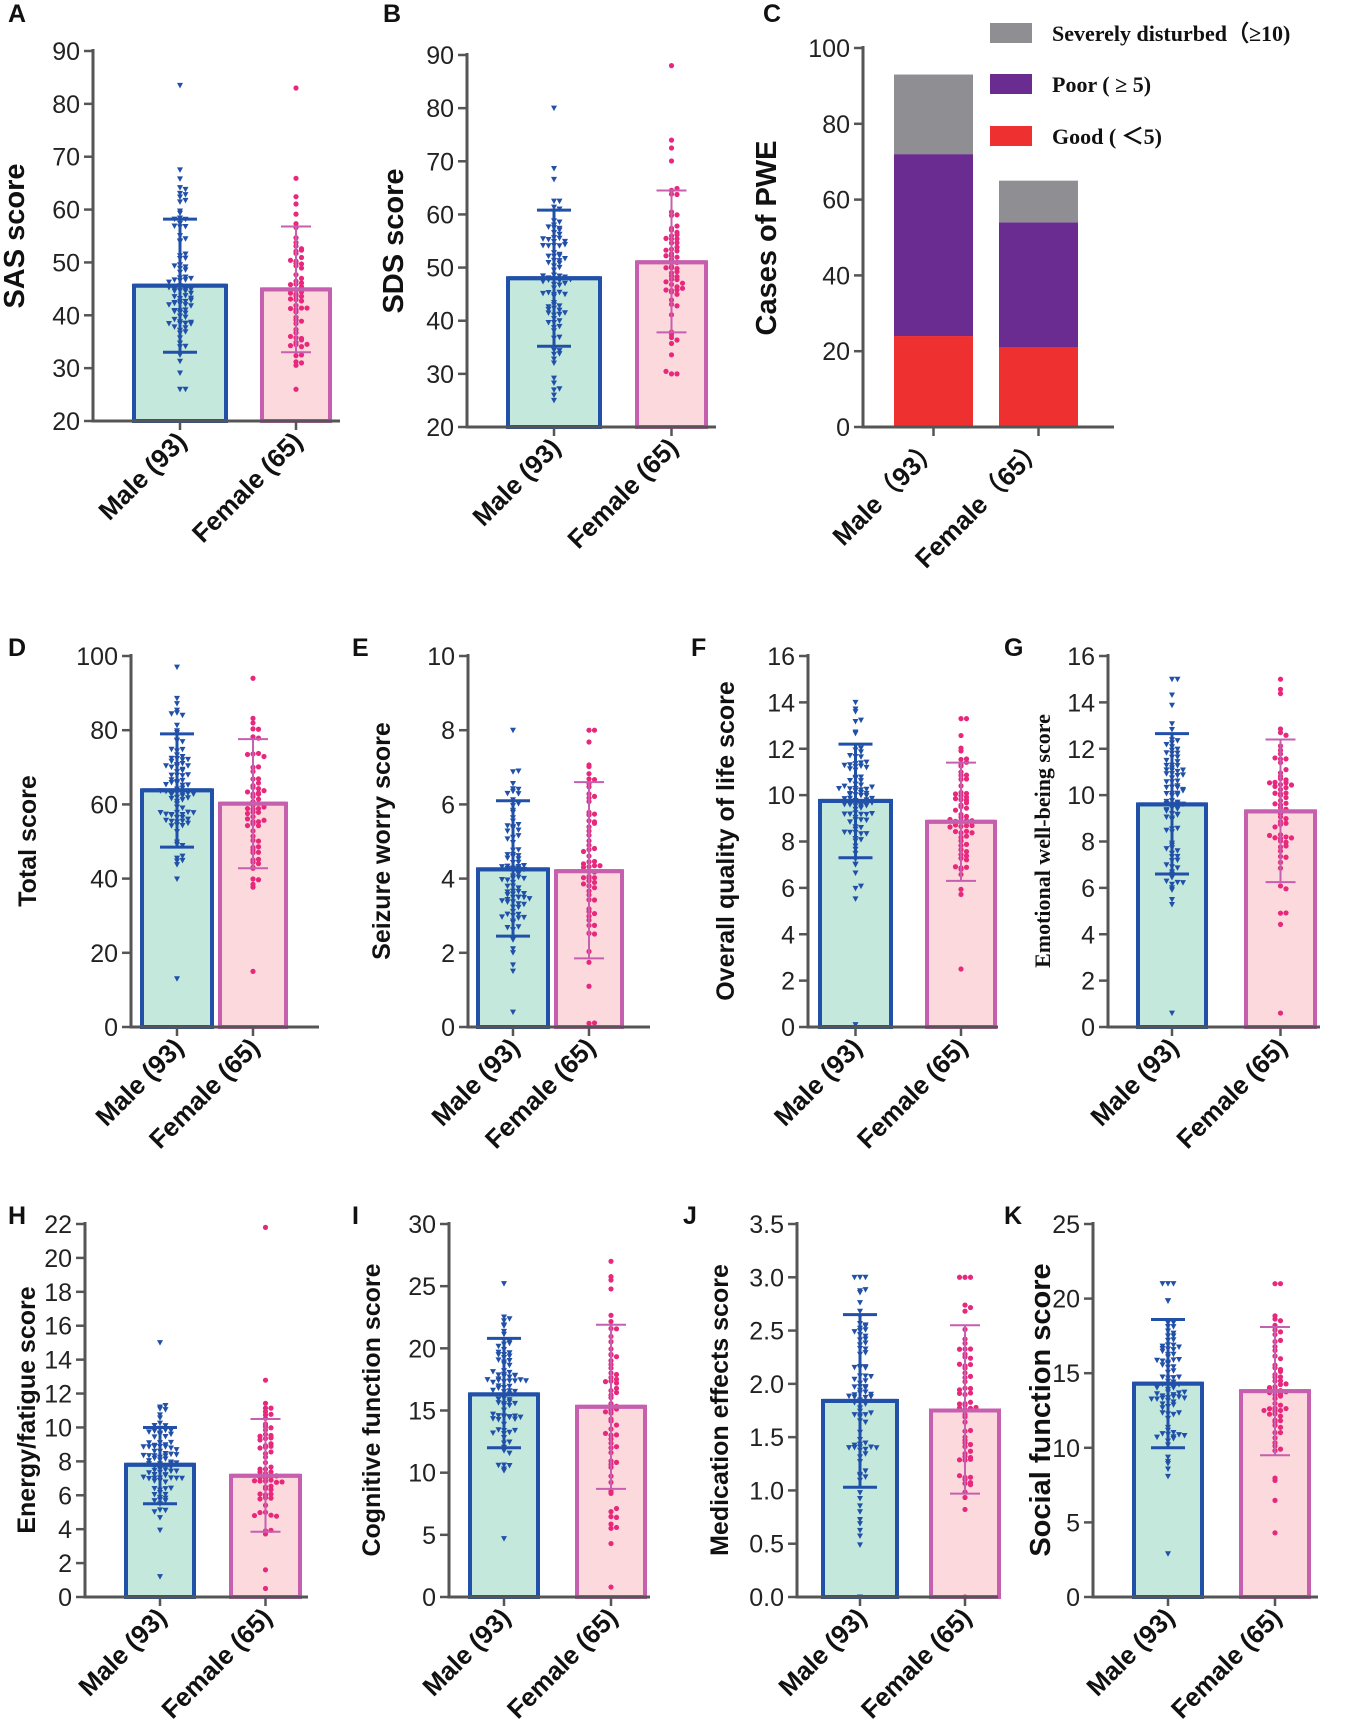  I want to click on y-axis-label: Emotional well-being score, so click(1042, 841).